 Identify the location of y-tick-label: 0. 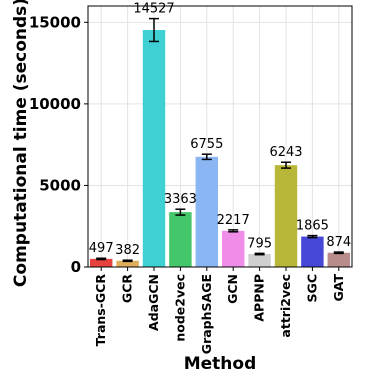
(76, 267).